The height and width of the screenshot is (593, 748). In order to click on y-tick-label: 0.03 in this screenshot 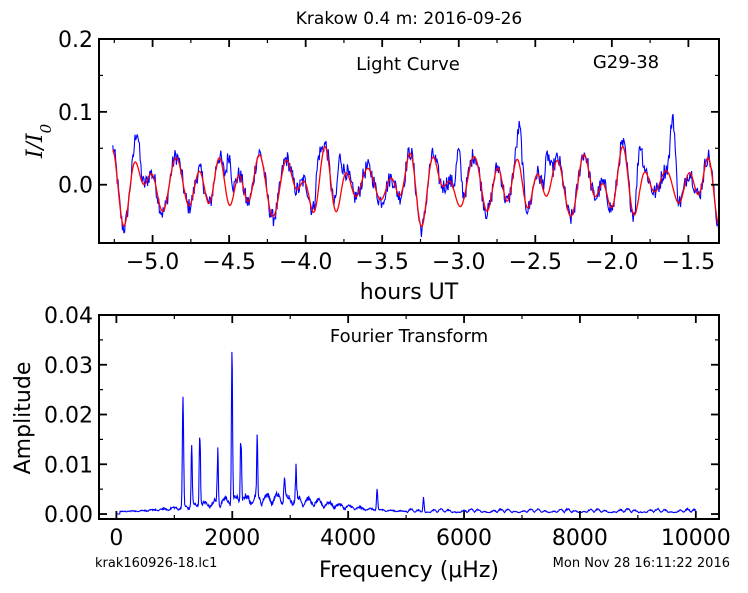, I will do `click(68, 366)`.